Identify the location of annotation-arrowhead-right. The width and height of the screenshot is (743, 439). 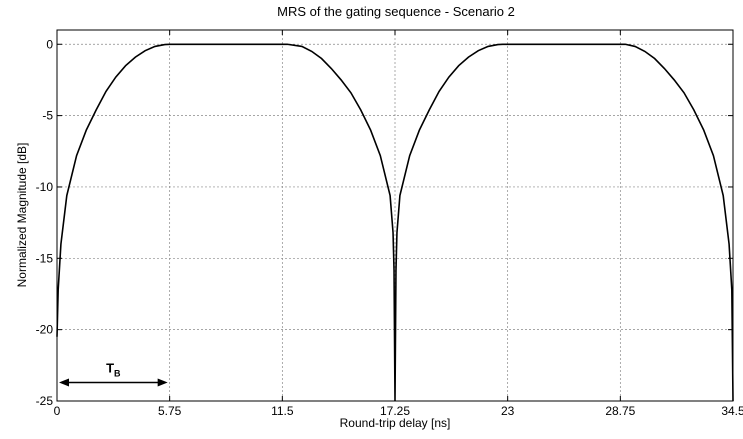
(162, 382).